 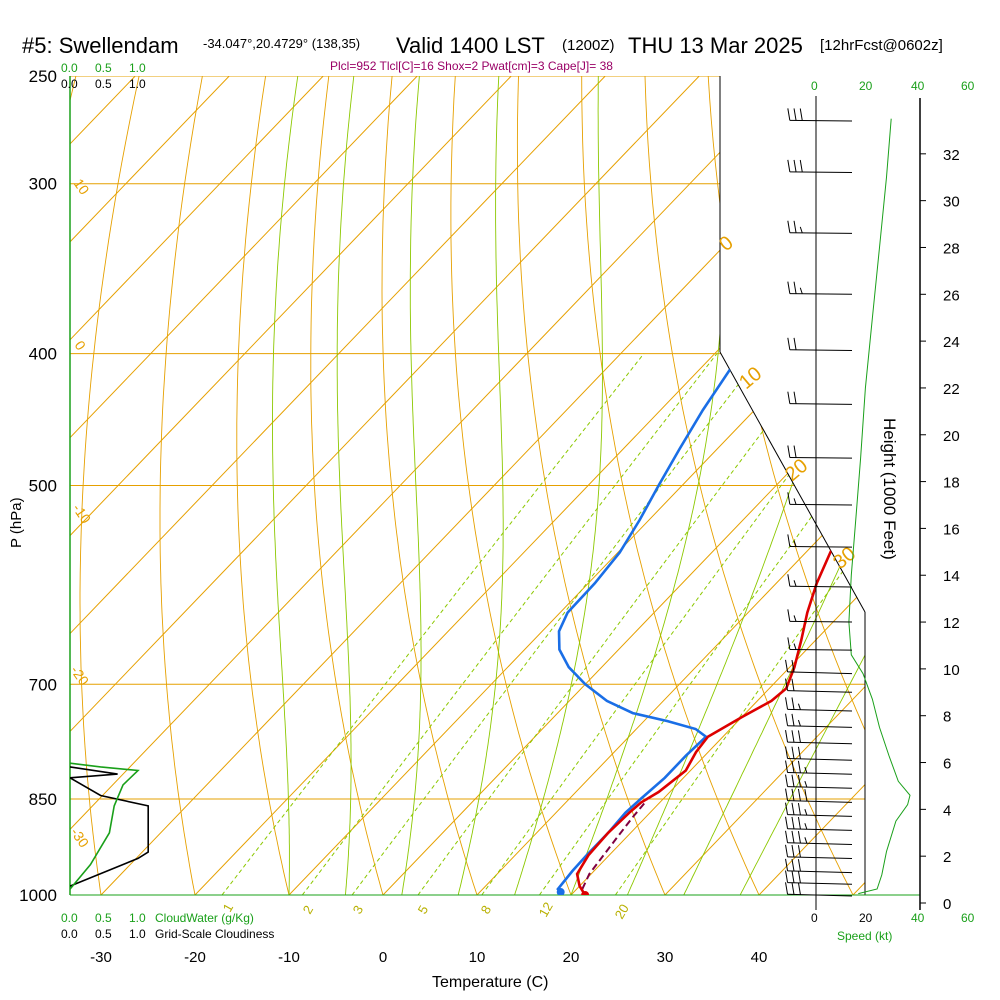 I want to click on height-tick-label: 16, so click(x=951, y=529).